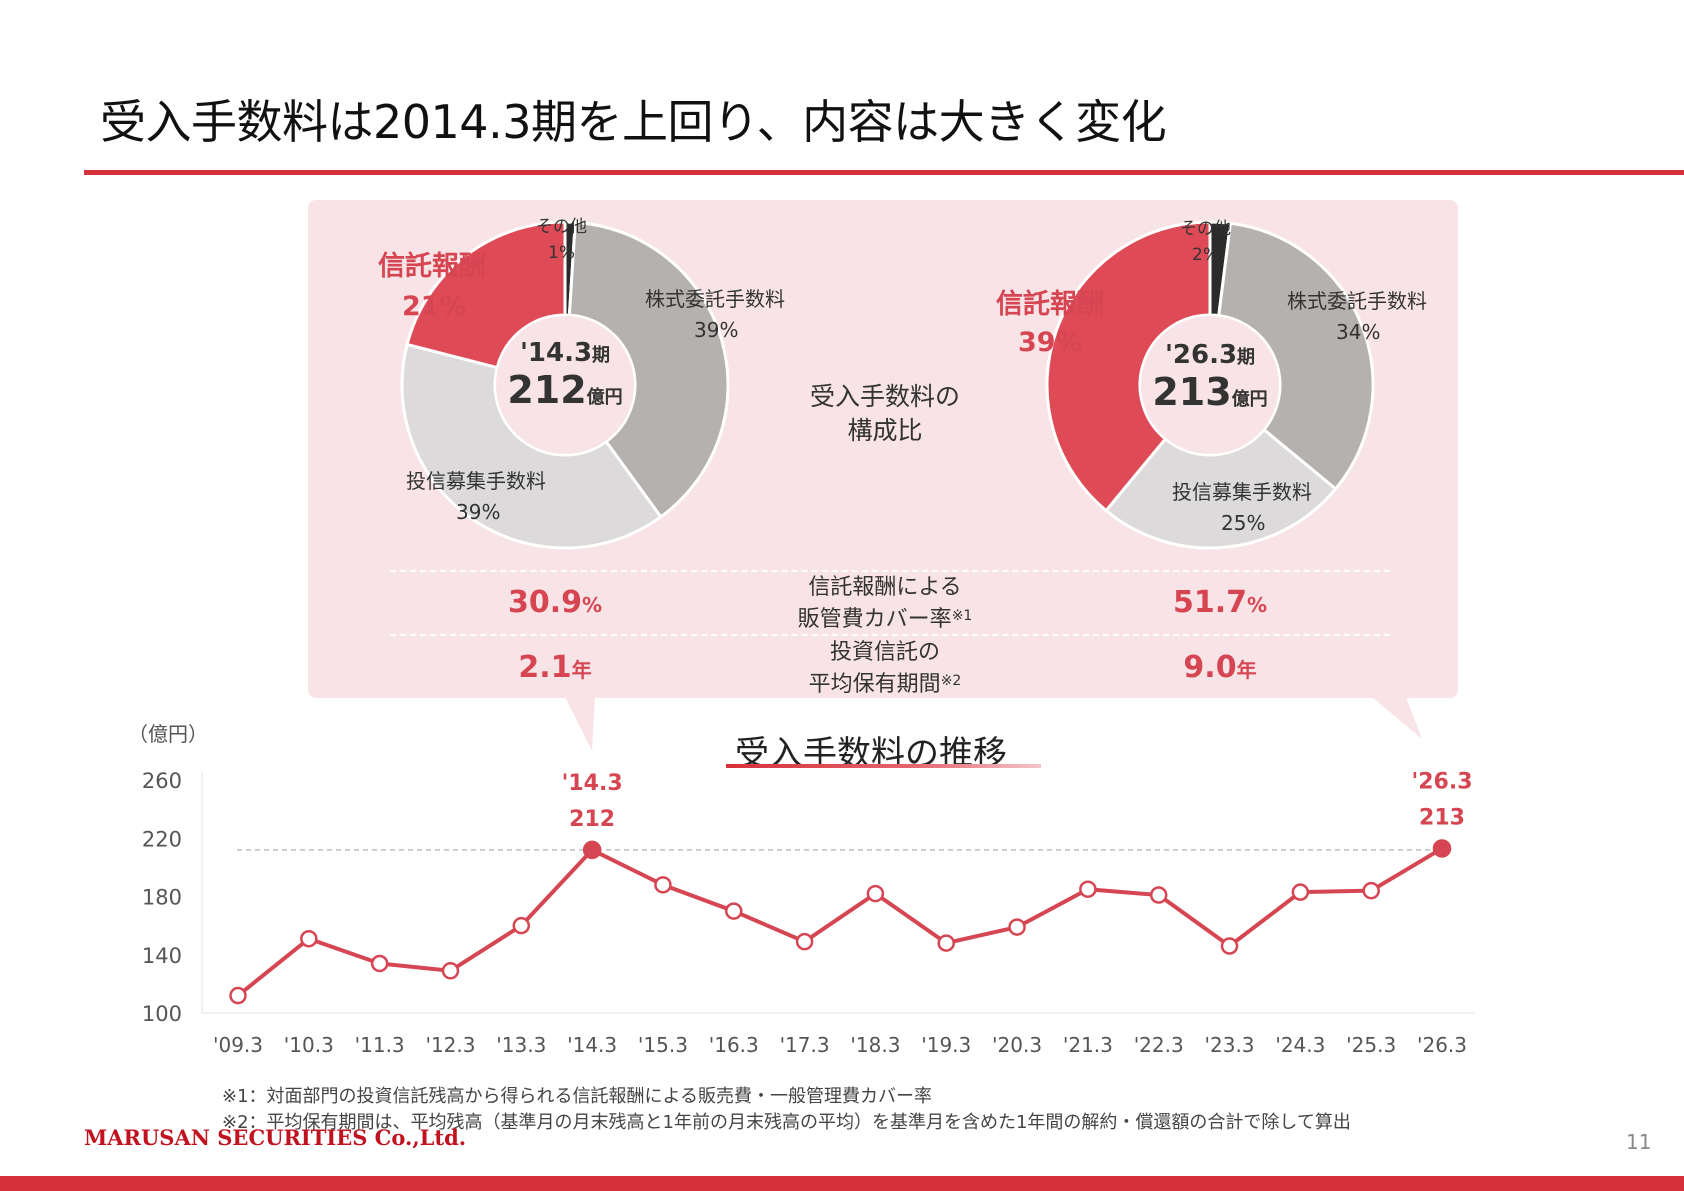 The width and height of the screenshot is (1684, 1191). Describe the element at coordinates (580, 724) in the screenshot. I see `callout-pointer-left` at that location.